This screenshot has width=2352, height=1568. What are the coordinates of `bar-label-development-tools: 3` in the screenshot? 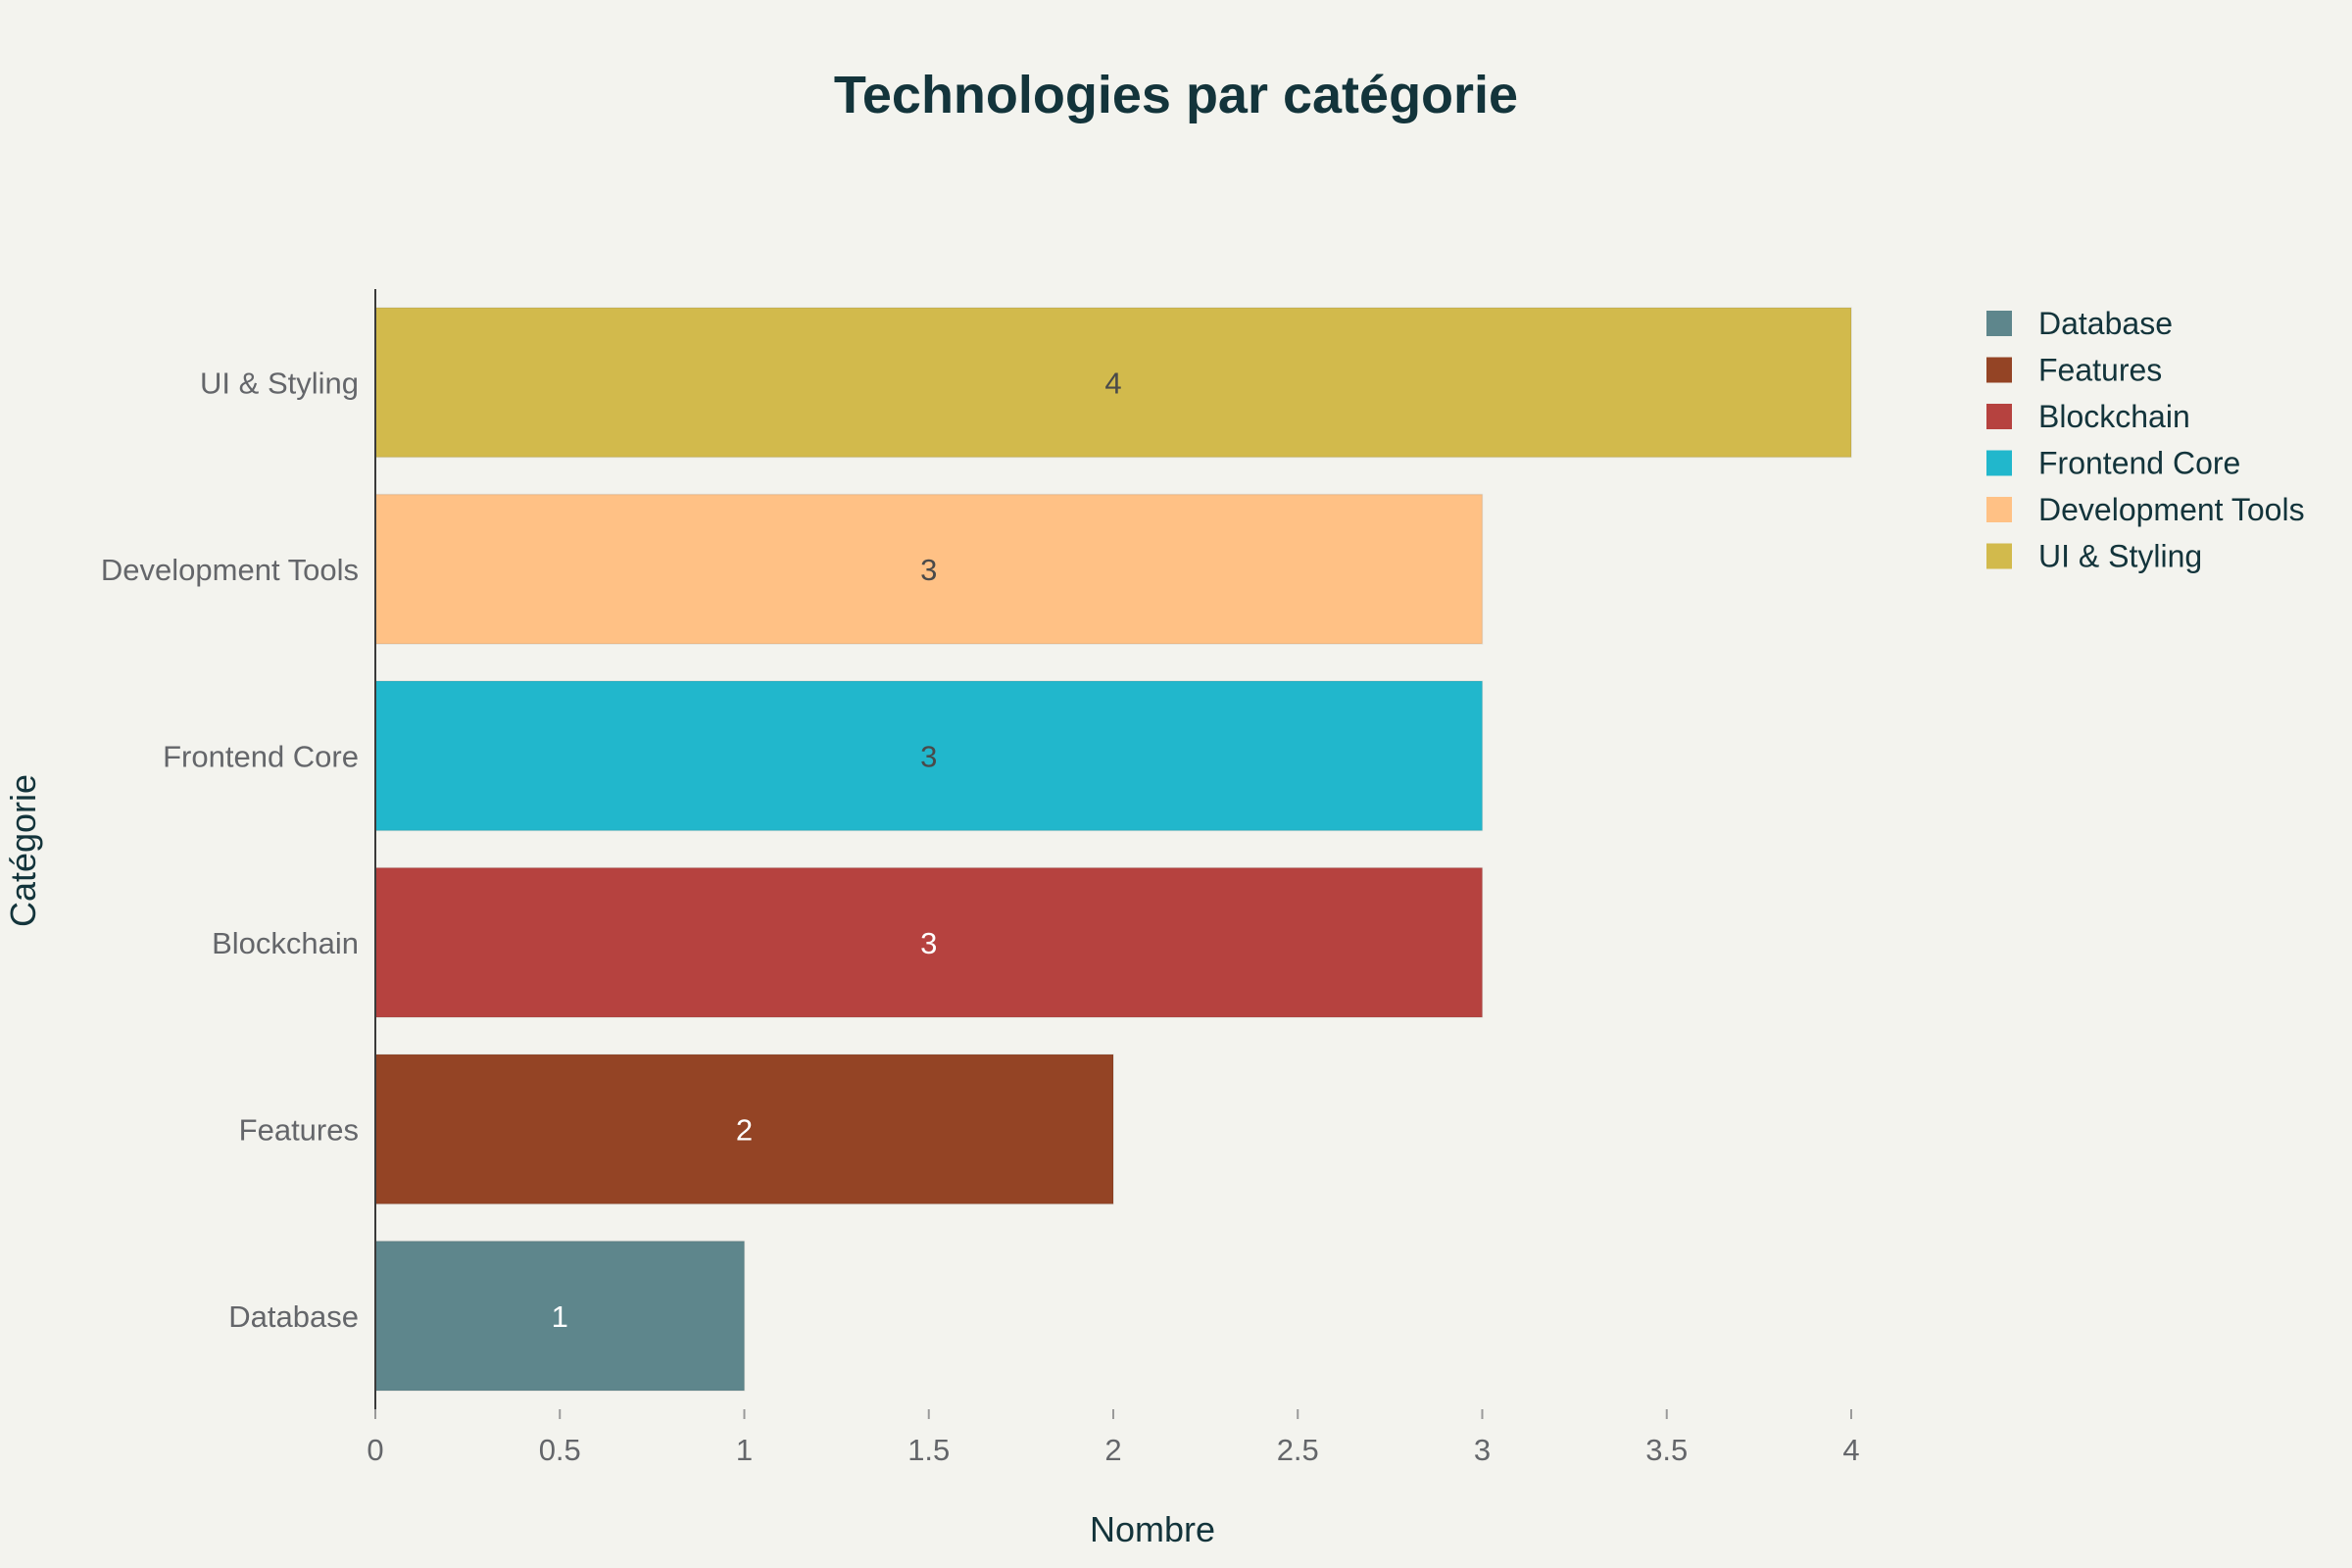 It's located at (928, 570).